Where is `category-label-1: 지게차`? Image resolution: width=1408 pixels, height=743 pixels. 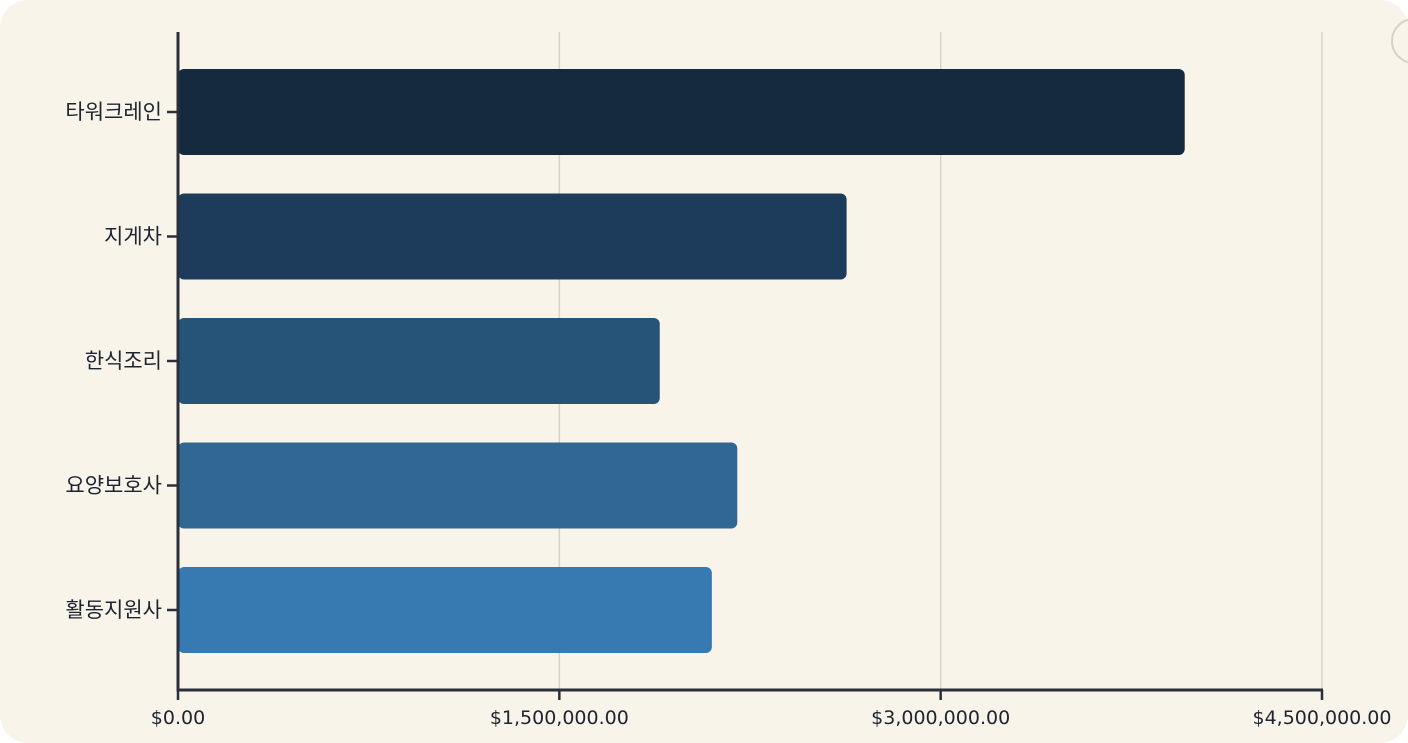
category-label-1: 지게차 is located at coordinates (133, 237).